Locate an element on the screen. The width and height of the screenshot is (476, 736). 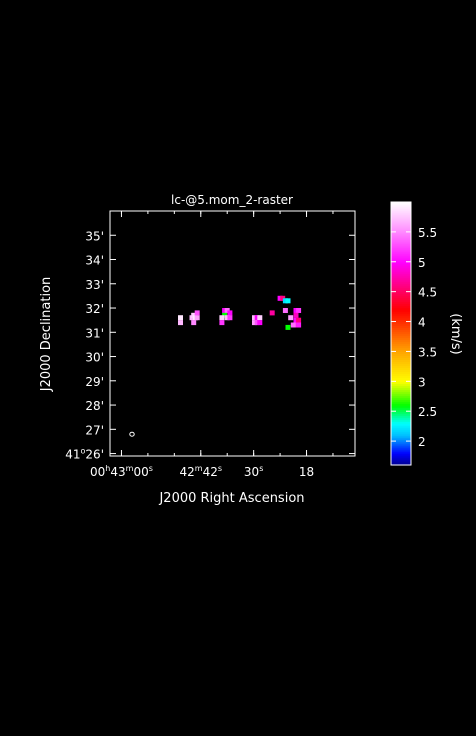
colorbar-tick-label: 2.5 is located at coordinates (427, 412).